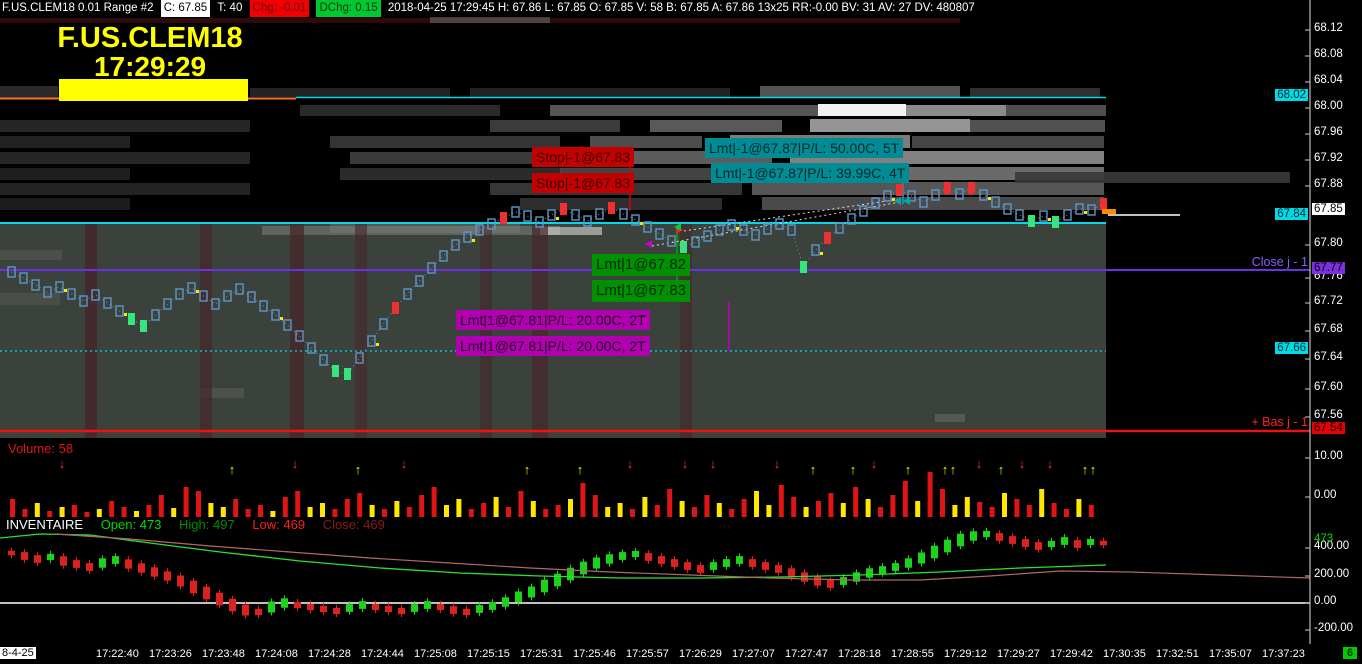  Describe the element at coordinates (329, 654) in the screenshot. I see `time-label: 17:24:28` at that location.